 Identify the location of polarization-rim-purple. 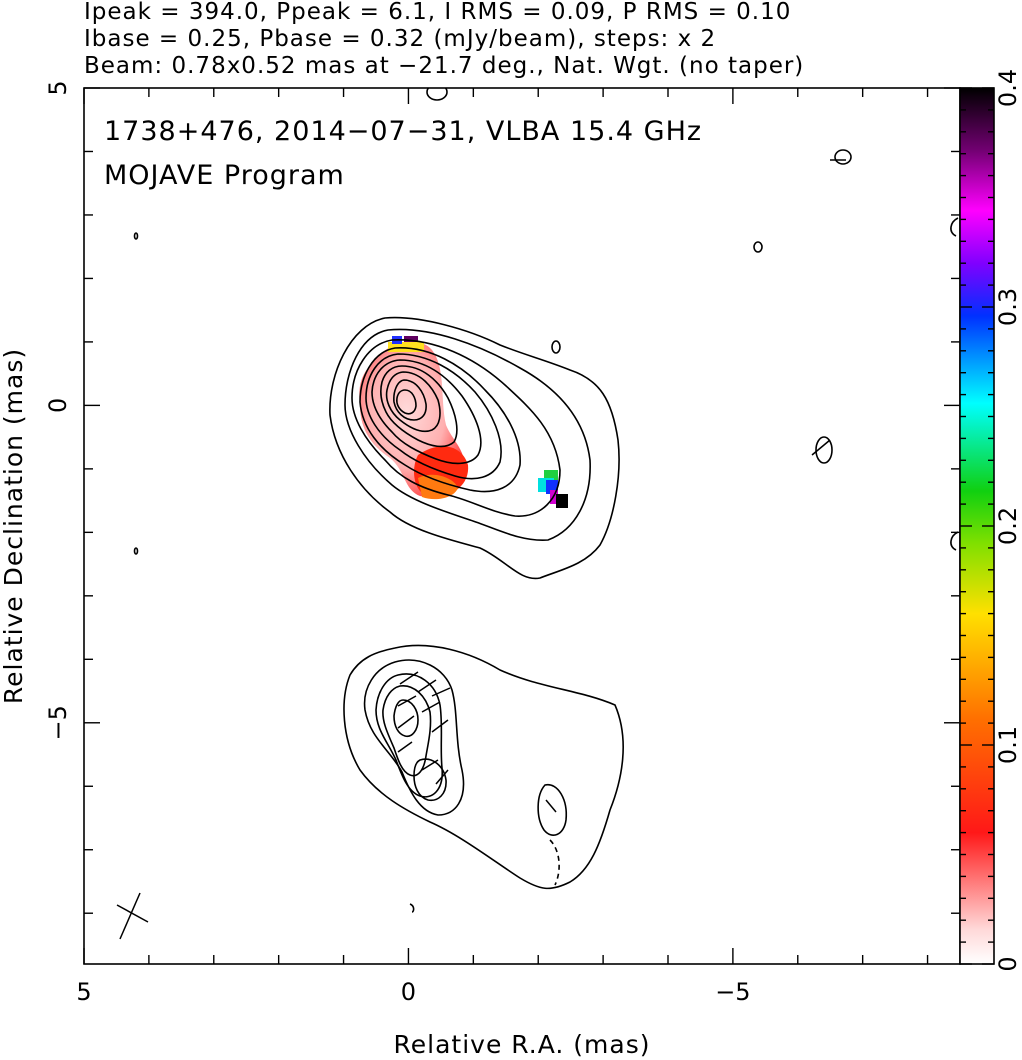
(411, 339).